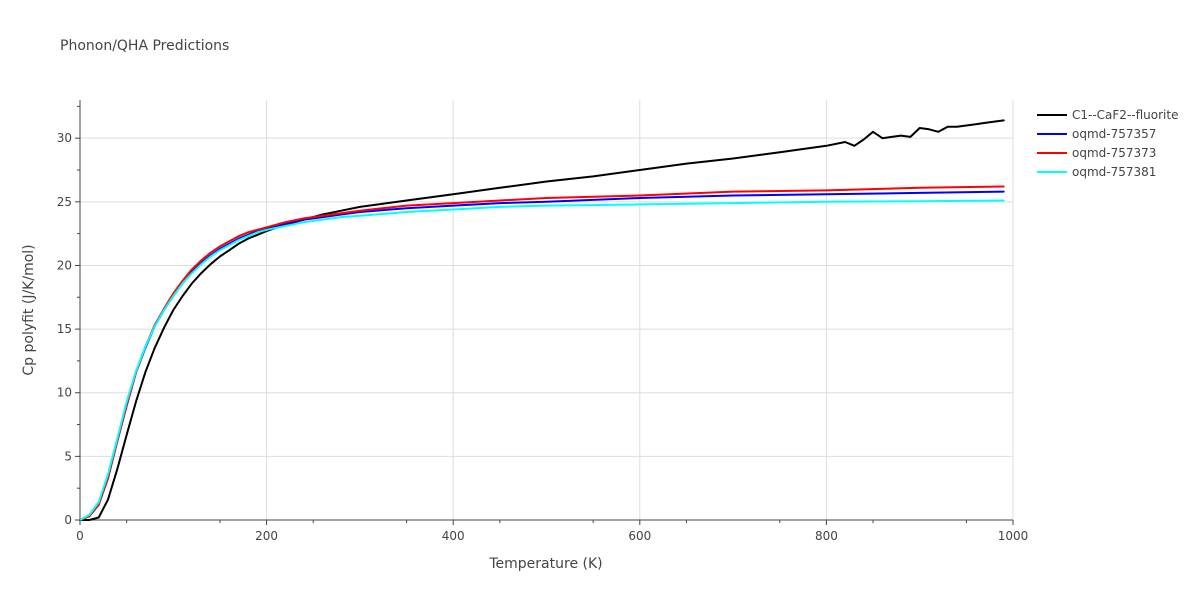  Describe the element at coordinates (1013, 536) in the screenshot. I see `x-tick-label: 1000` at that location.